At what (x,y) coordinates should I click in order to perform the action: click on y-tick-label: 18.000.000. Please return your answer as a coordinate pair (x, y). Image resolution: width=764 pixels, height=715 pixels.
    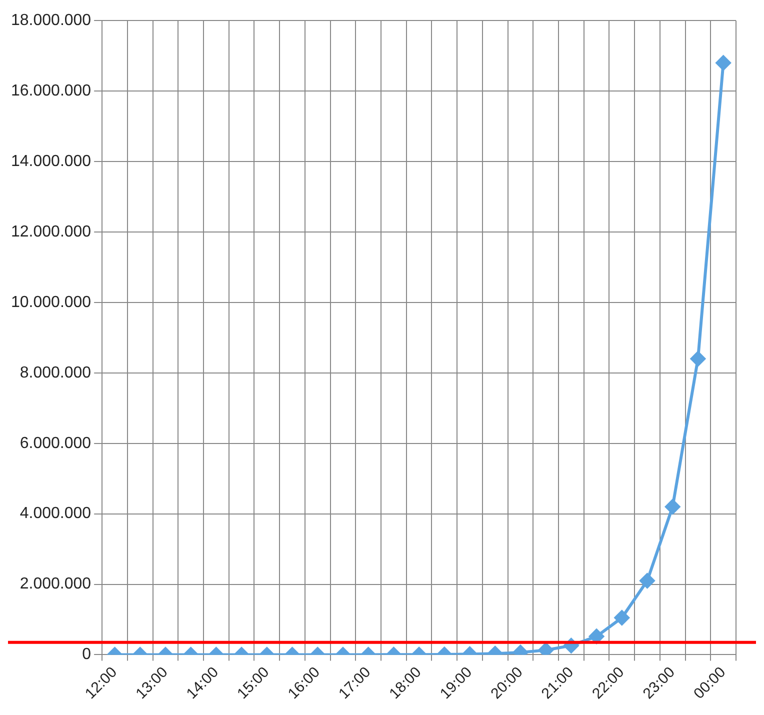
    Looking at the image, I should click on (51, 21).